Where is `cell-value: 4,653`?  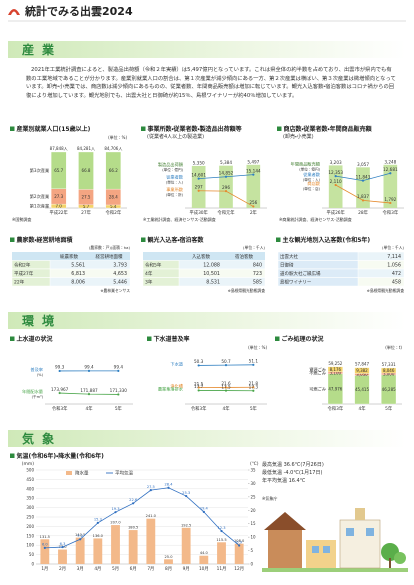
cell-value: 4,653 is located at coordinates (120, 274).